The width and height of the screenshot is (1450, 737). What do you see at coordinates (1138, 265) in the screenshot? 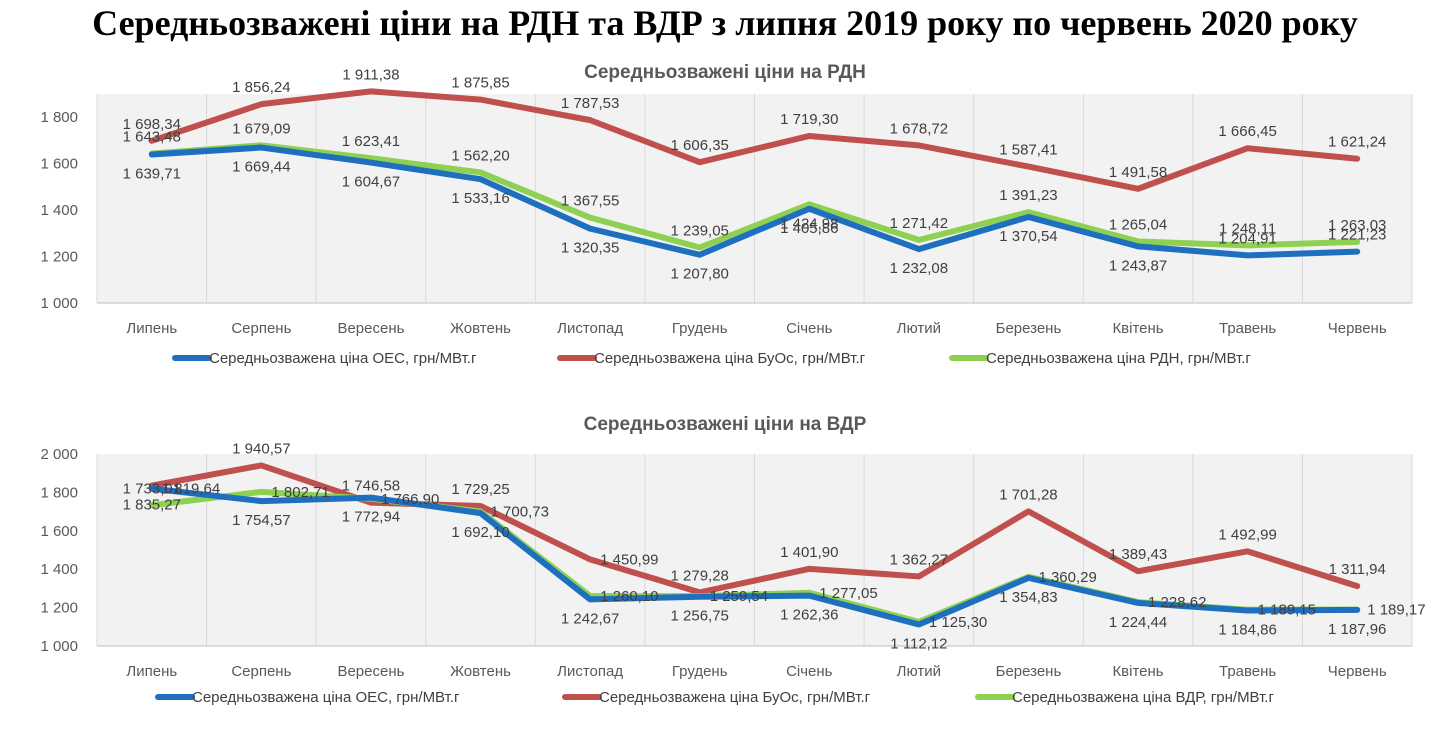
I see `data-label: 1 243,87` at bounding box center [1138, 265].